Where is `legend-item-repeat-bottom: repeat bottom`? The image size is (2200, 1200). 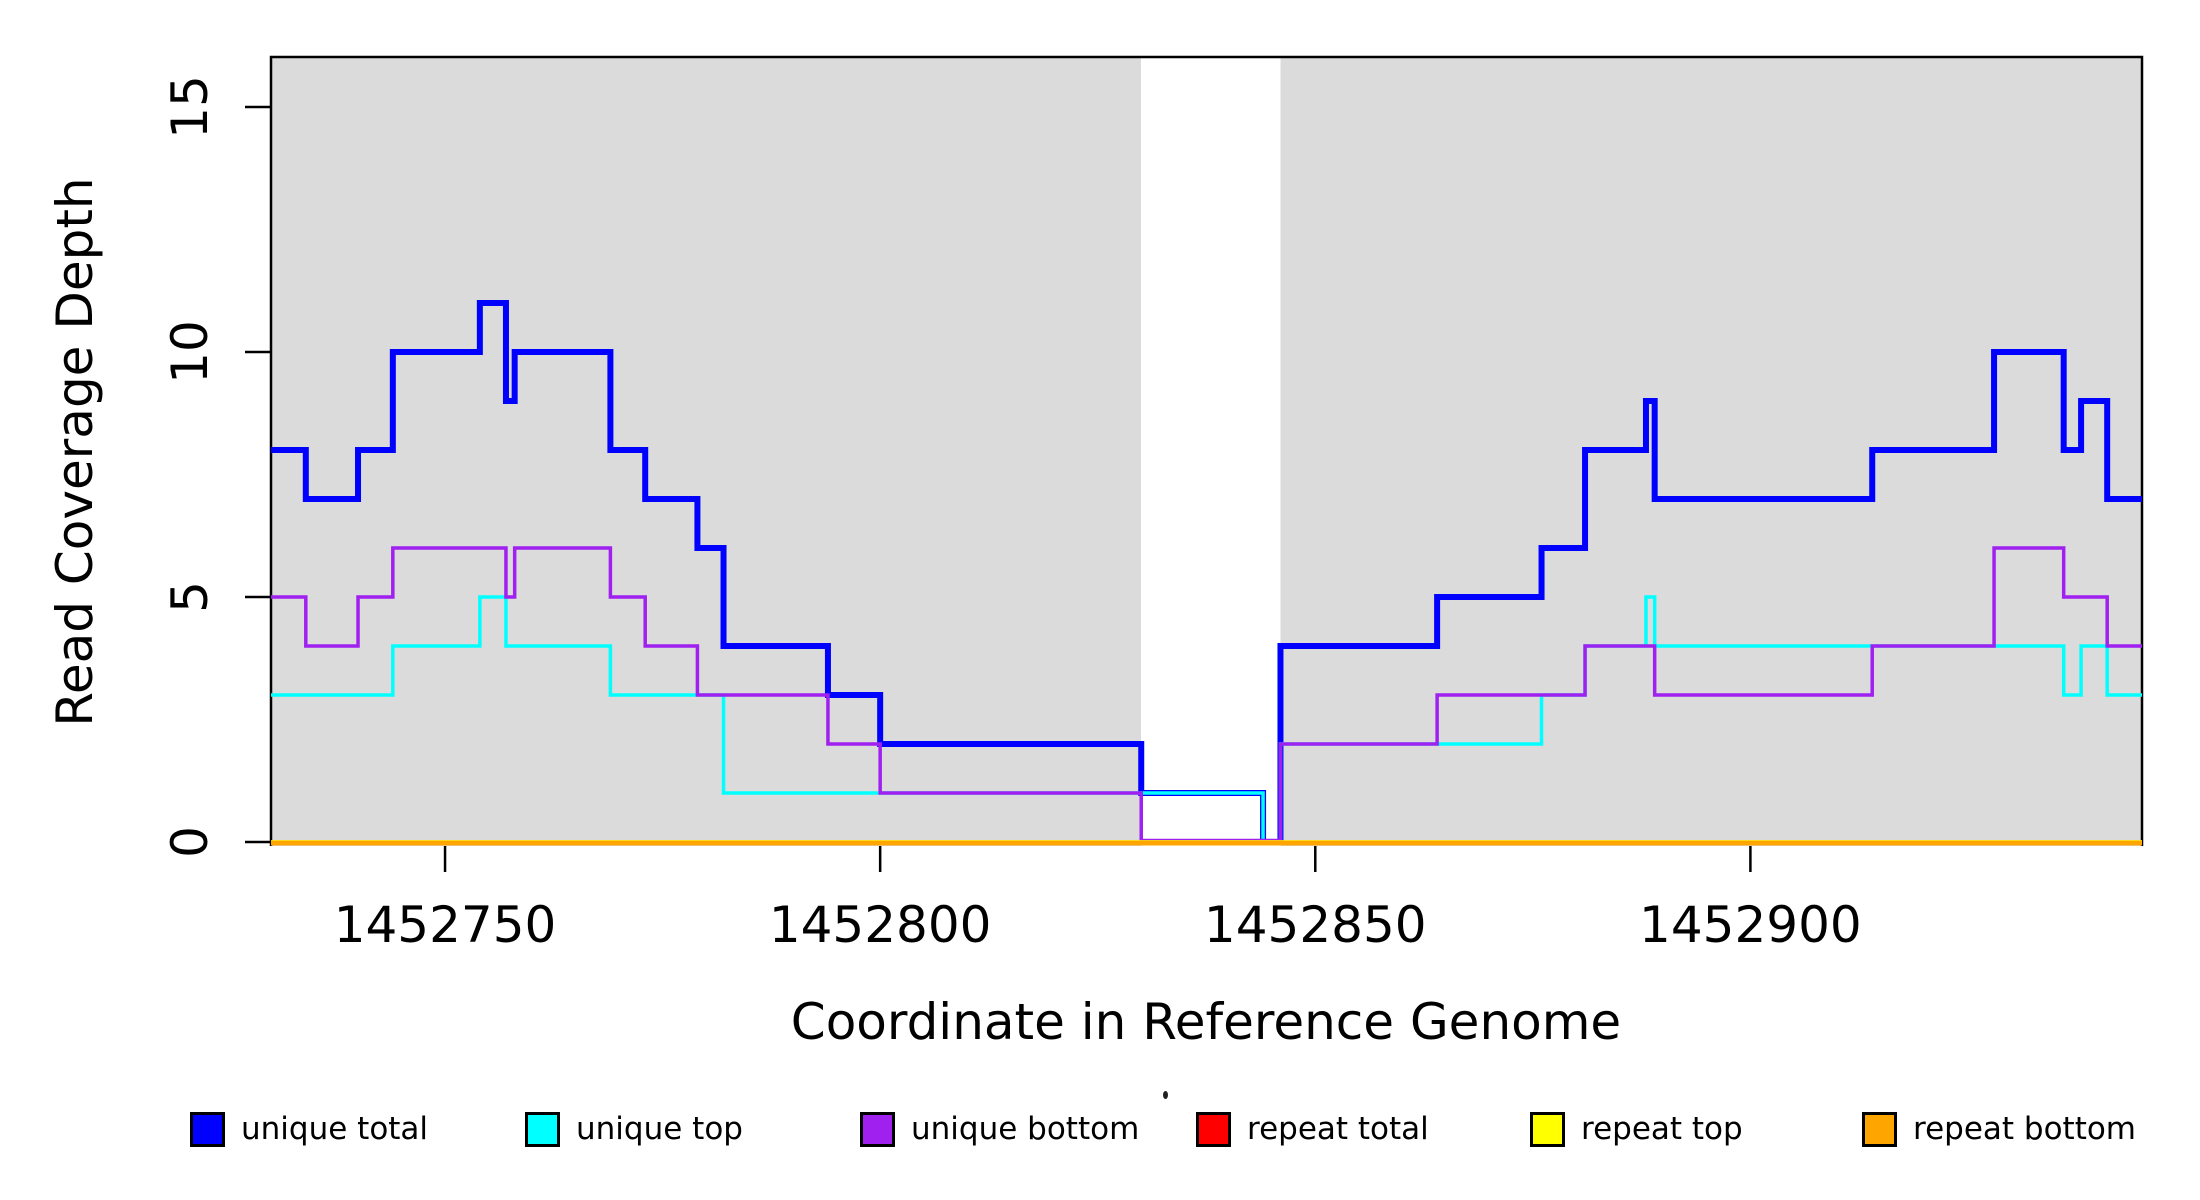
legend-item-repeat-bottom: repeat bottom is located at coordinates (1999, 1129).